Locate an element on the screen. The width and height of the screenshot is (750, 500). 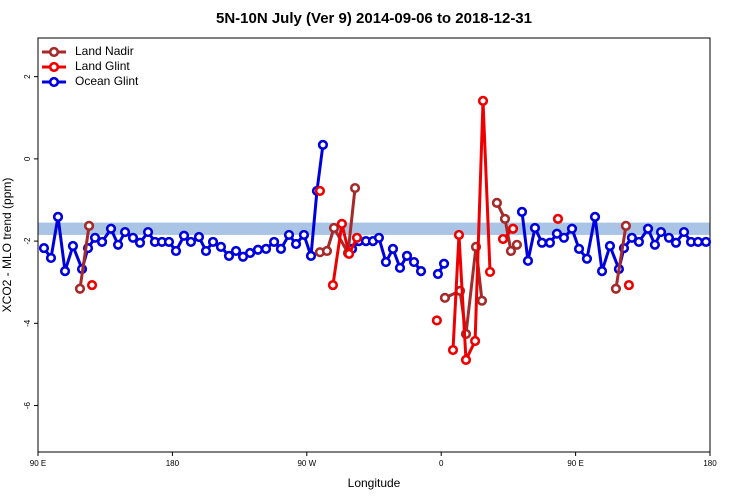
y-axis-label: XCO2 - MLO trend (ppm) is located at coordinates (7, 245).